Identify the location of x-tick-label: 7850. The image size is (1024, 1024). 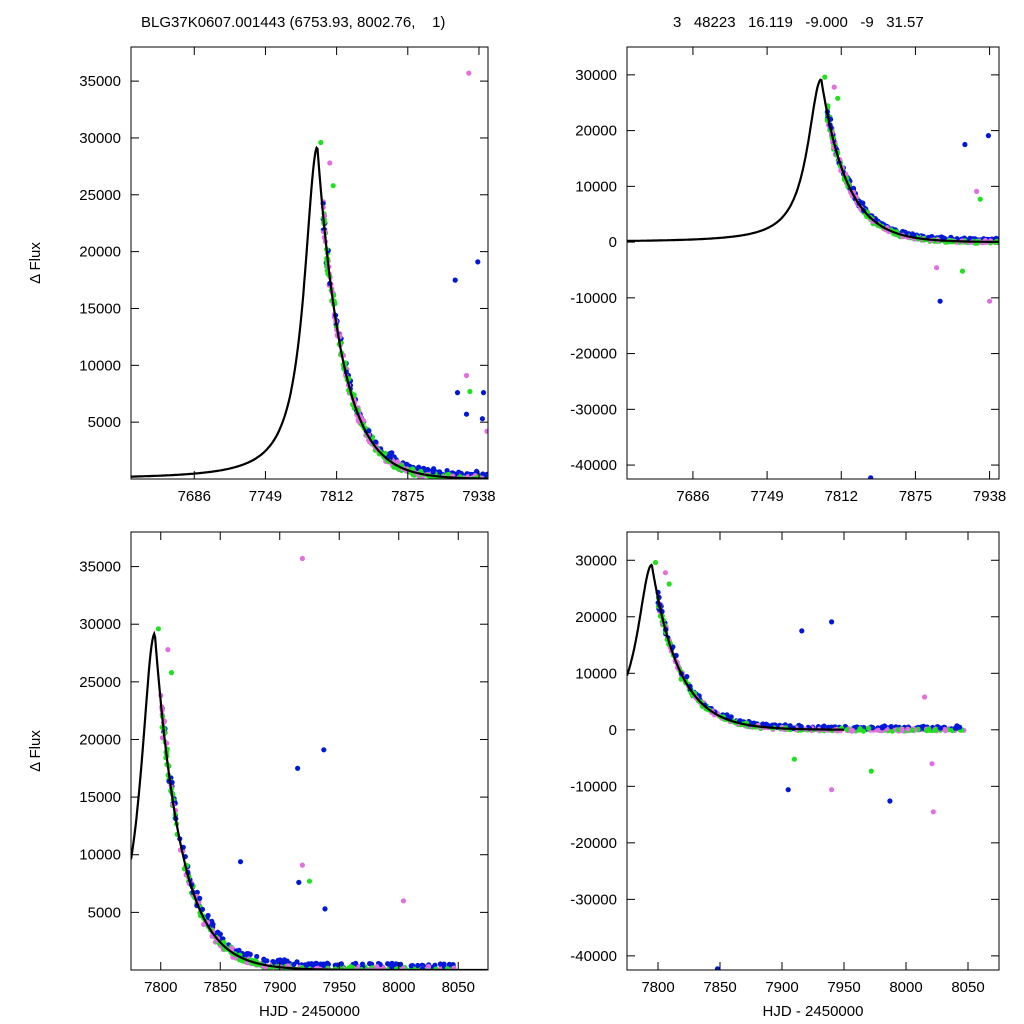
(719, 987).